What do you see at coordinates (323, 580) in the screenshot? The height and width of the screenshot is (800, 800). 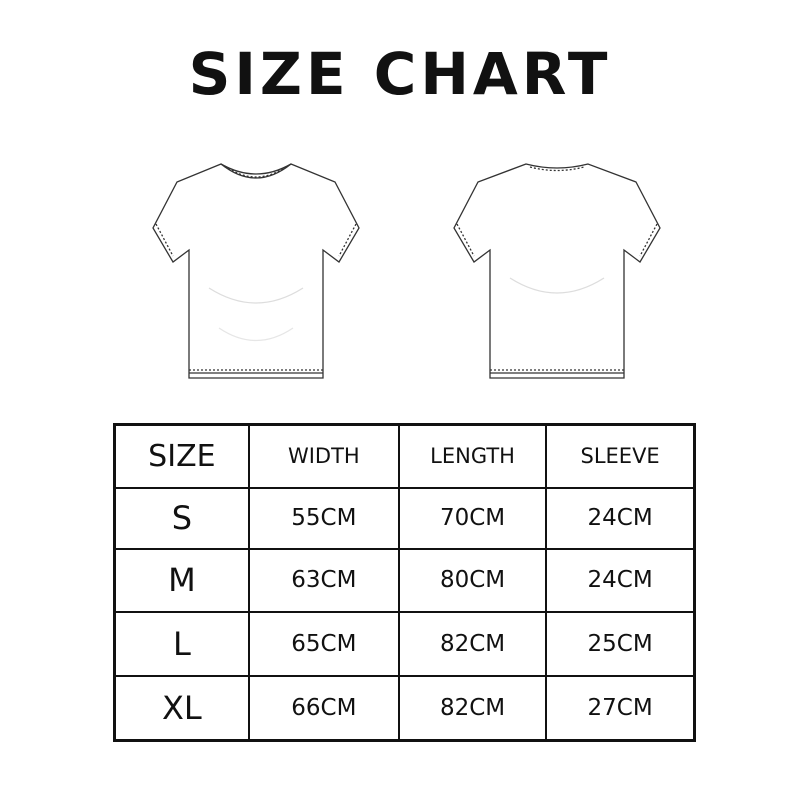 I see `width-cell: 63CM` at bounding box center [323, 580].